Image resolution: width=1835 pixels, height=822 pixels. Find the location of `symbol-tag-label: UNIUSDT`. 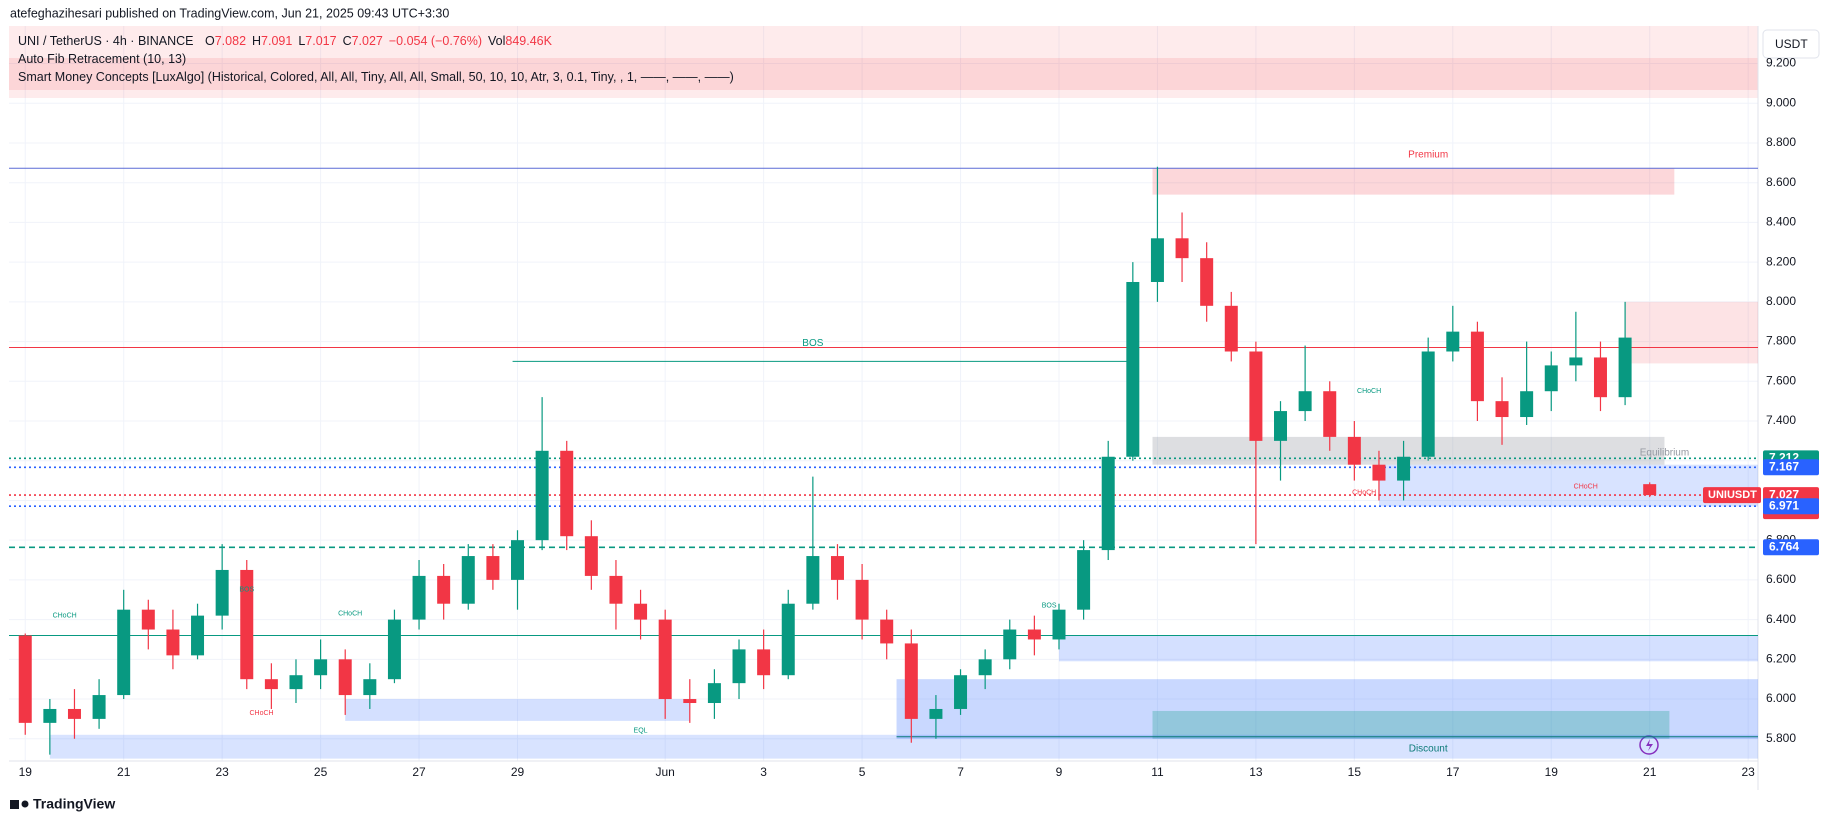

symbol-tag-label: UNIUSDT is located at coordinates (1732, 495).